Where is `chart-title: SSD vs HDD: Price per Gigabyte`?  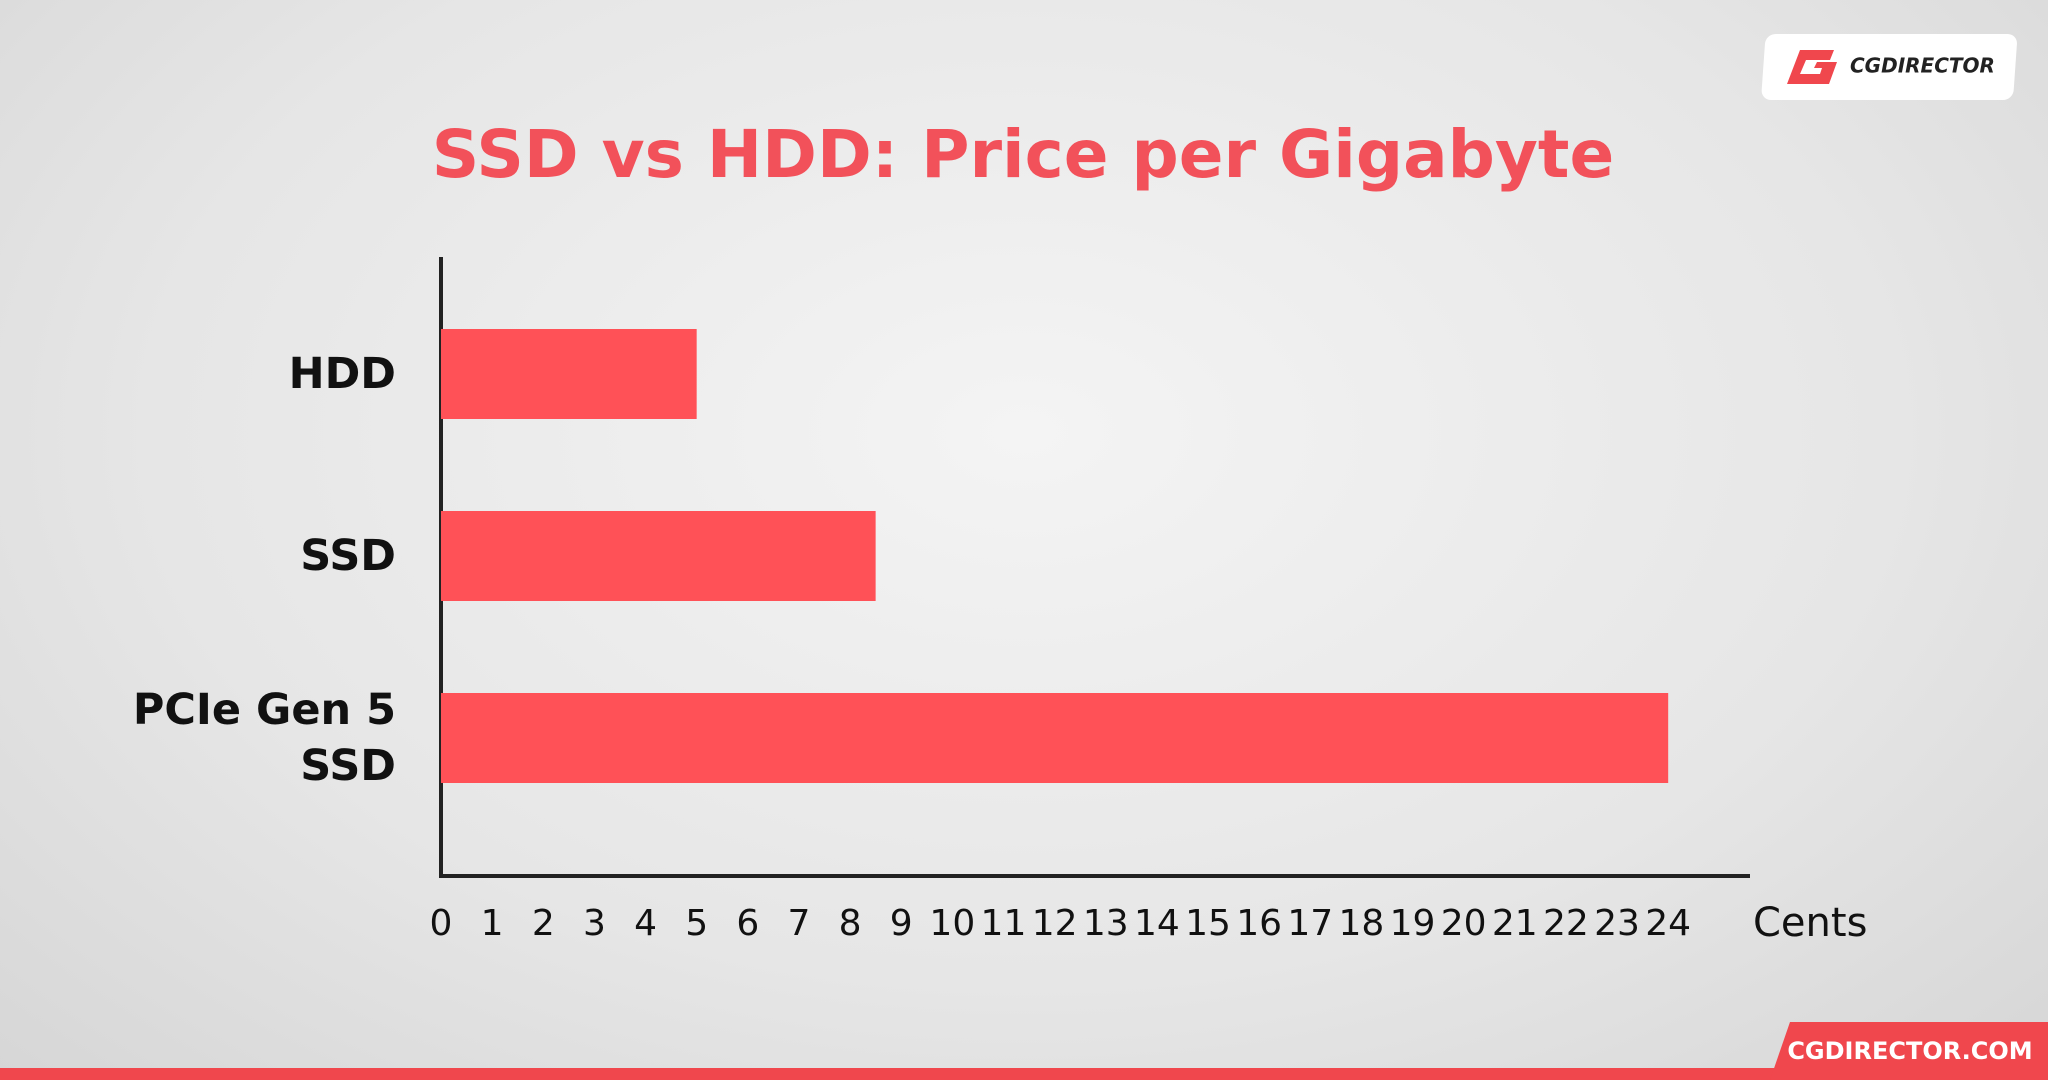
chart-title: SSD vs HDD: Price per Gigabyte is located at coordinates (1023, 154).